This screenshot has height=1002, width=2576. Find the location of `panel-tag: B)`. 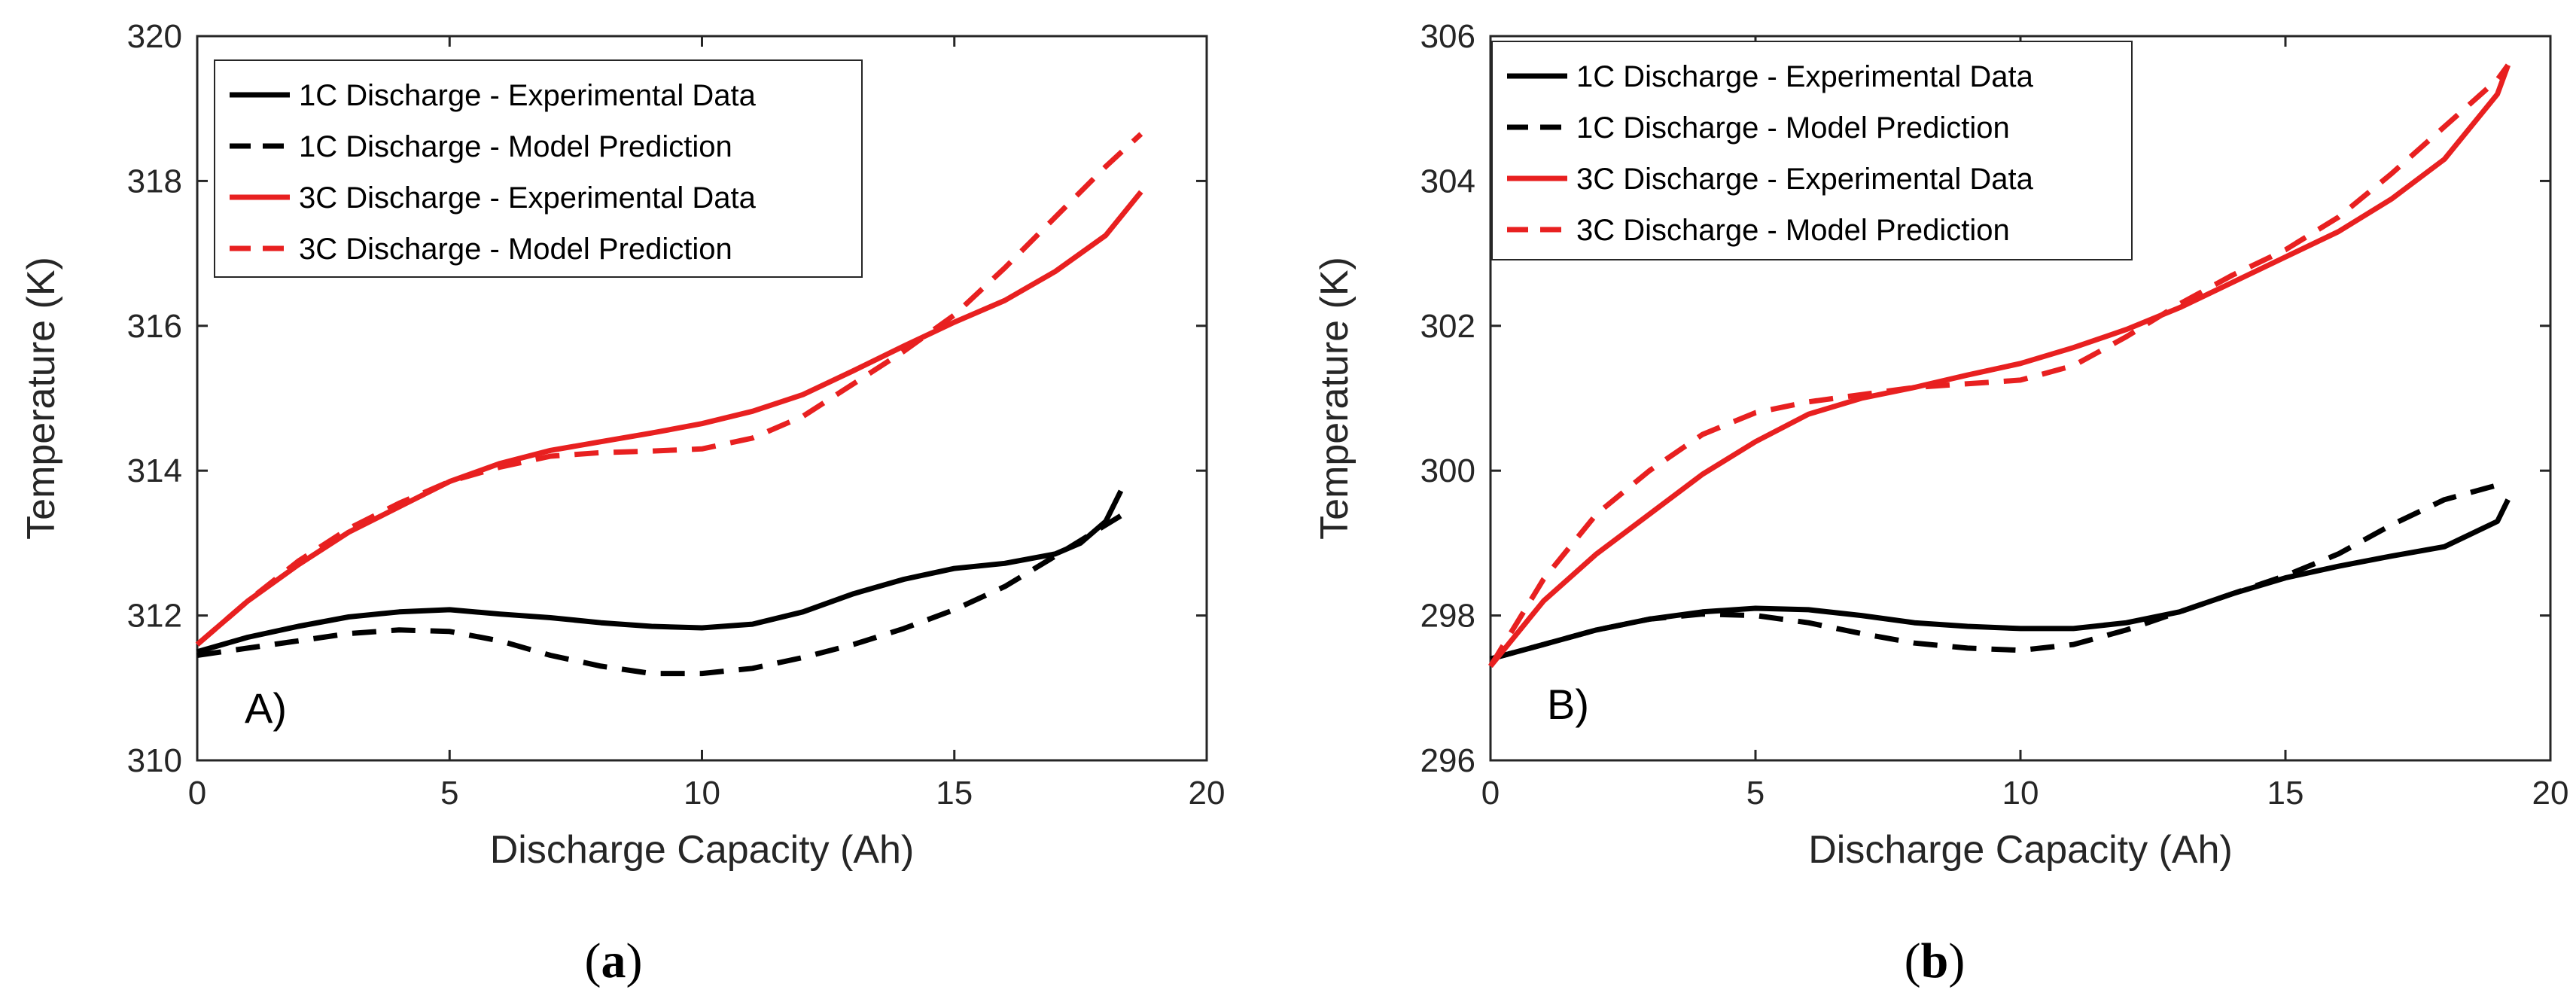

panel-tag: B) is located at coordinates (1568, 704).